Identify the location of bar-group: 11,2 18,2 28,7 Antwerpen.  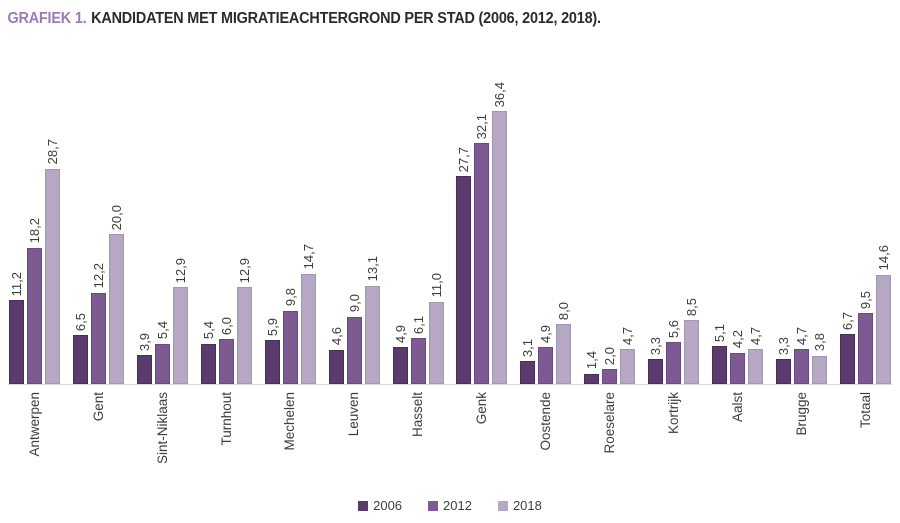
(34, 273).